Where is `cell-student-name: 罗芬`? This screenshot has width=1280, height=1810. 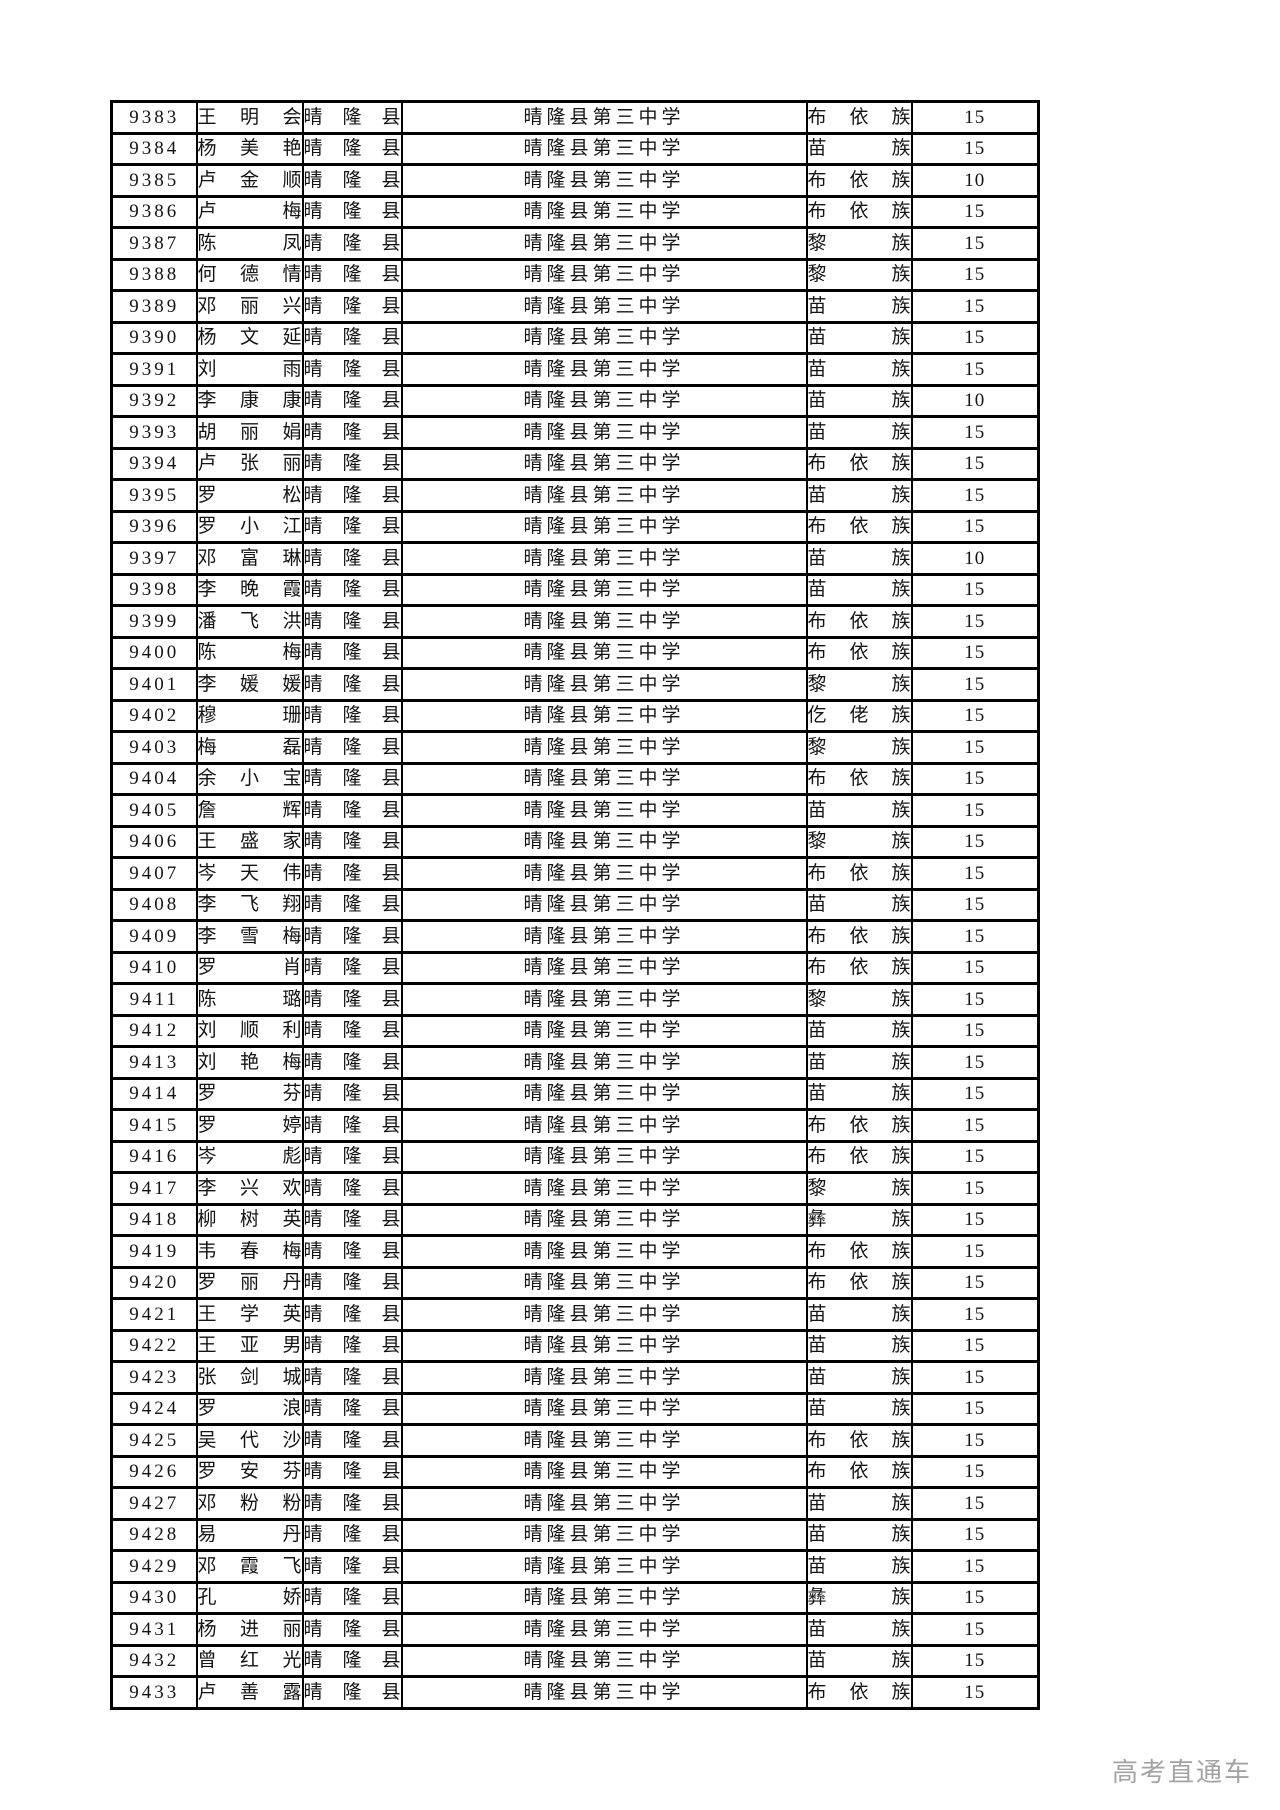 cell-student-name: 罗芬 is located at coordinates (249, 1093).